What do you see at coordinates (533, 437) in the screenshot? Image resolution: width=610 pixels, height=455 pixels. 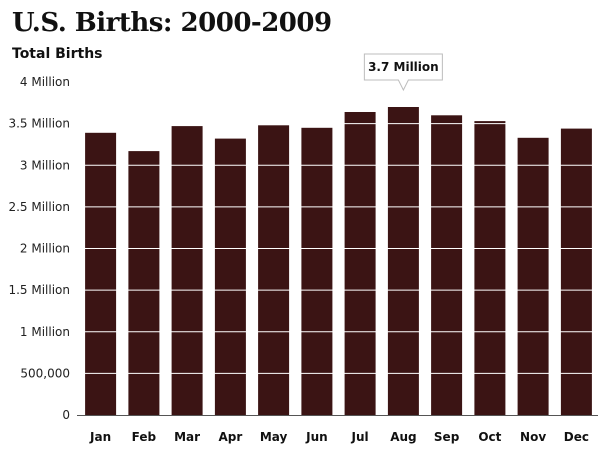 I see `x-tick-label: Nov` at bounding box center [533, 437].